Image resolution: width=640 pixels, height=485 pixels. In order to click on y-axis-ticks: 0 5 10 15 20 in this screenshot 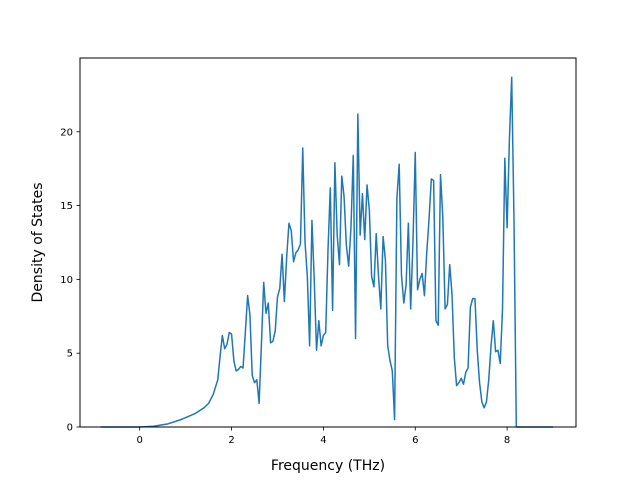, I will do `click(70, 280)`.